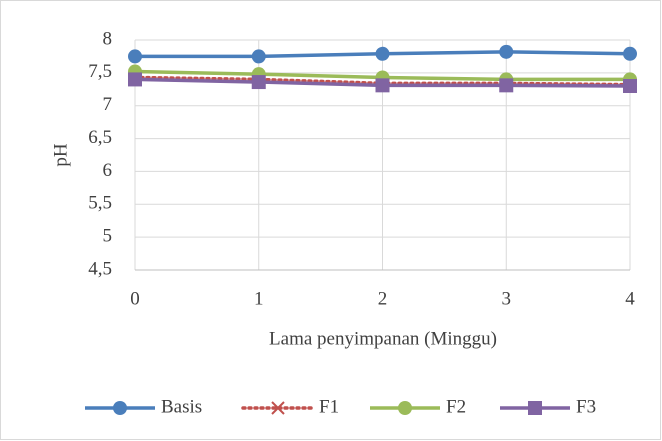 This screenshot has height=441, width=662. Describe the element at coordinates (456, 406) in the screenshot. I see `legend-label: F2` at that location.